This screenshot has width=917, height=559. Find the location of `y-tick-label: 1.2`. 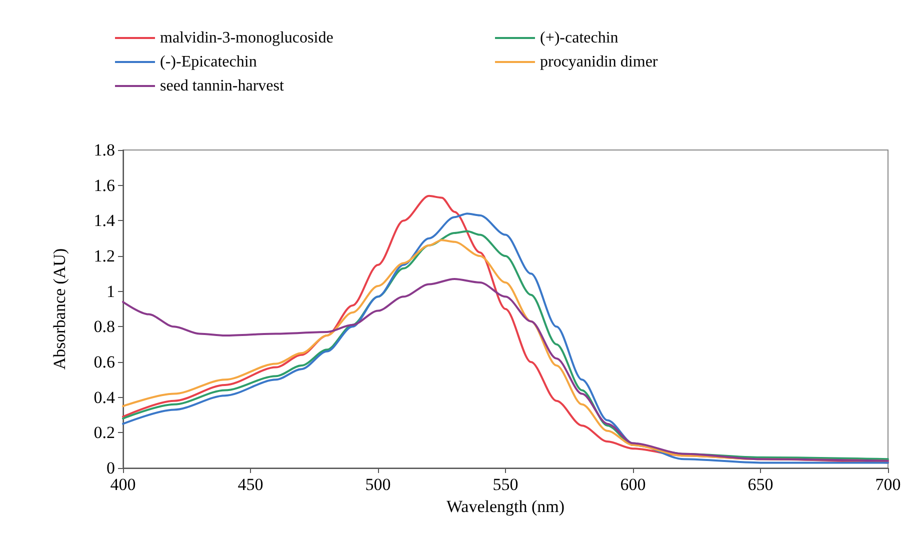

y-tick-label: 1.2 is located at coordinates (104, 256).